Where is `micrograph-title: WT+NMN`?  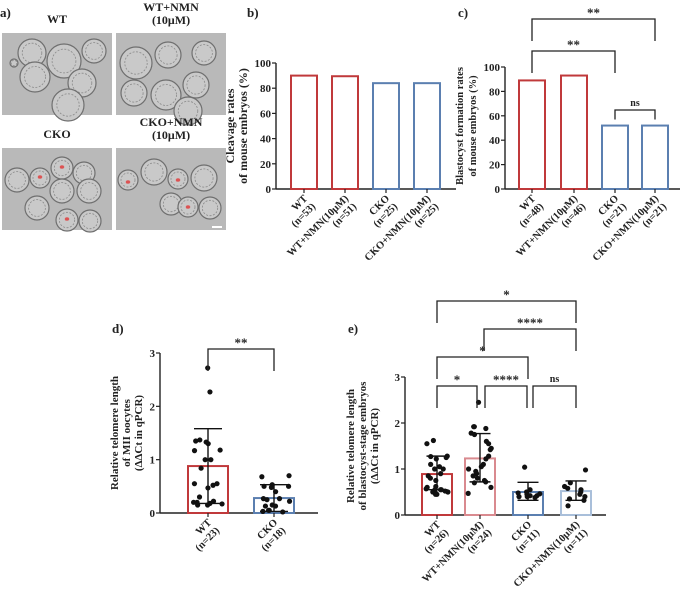
micrograph-title: WT+NMN is located at coordinates (171, 7).